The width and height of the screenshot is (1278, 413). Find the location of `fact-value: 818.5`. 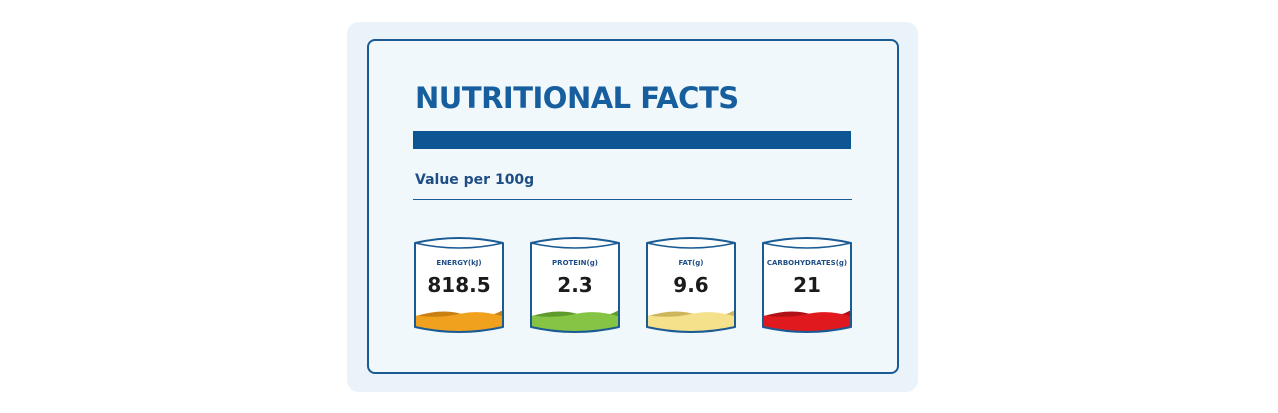

fact-value: 818.5 is located at coordinates (459, 285).